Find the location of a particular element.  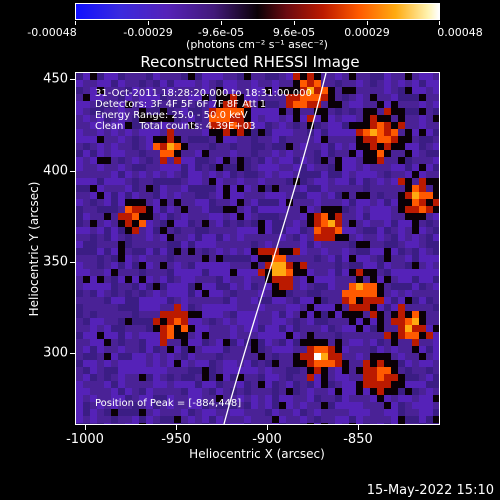

energy-range-text: Energy Range: 25.0 - 50.0 keV is located at coordinates (171, 115).